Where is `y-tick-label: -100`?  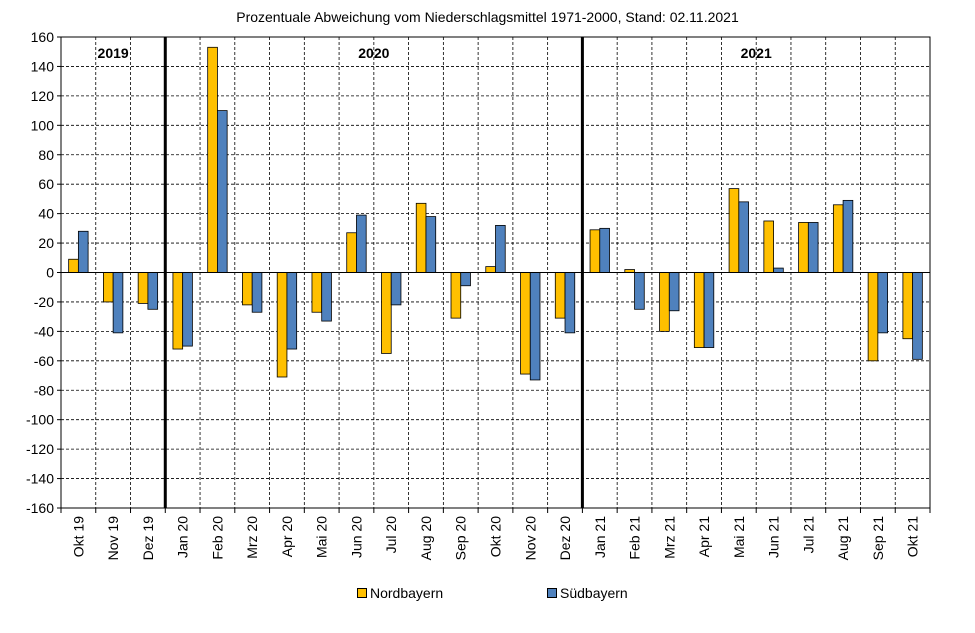 y-tick-label: -100 is located at coordinates (40, 420).